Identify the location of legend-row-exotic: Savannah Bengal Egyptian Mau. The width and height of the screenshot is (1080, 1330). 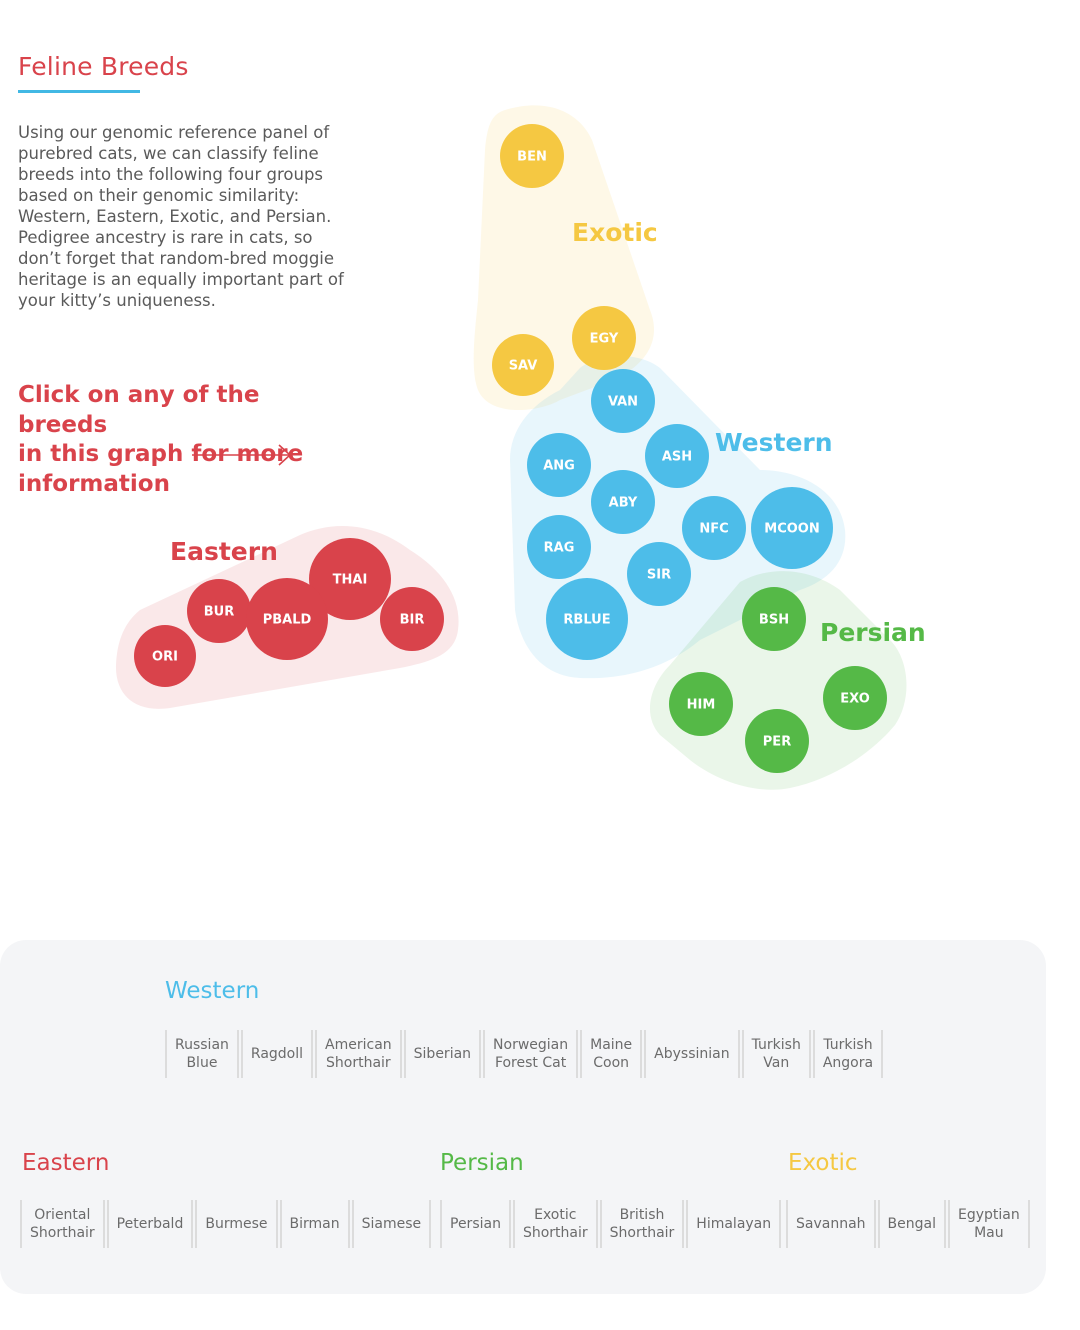
(909, 1224).